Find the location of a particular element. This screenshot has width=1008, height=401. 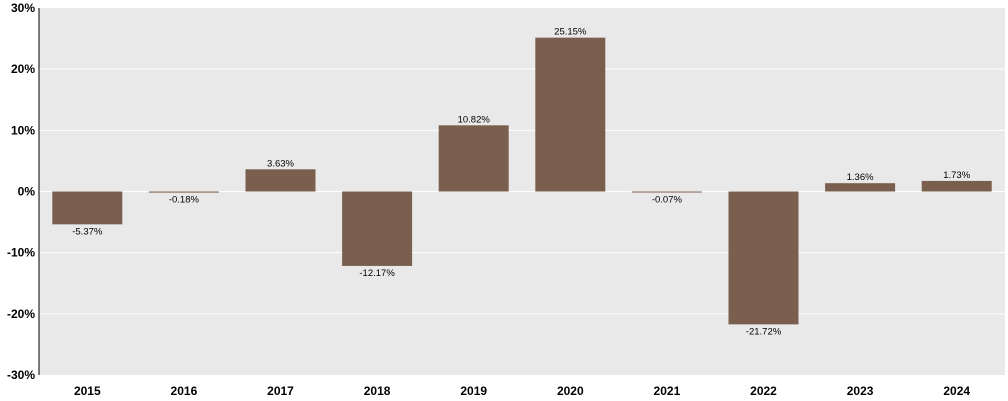

y-tick-label: 0% is located at coordinates (27, 192).